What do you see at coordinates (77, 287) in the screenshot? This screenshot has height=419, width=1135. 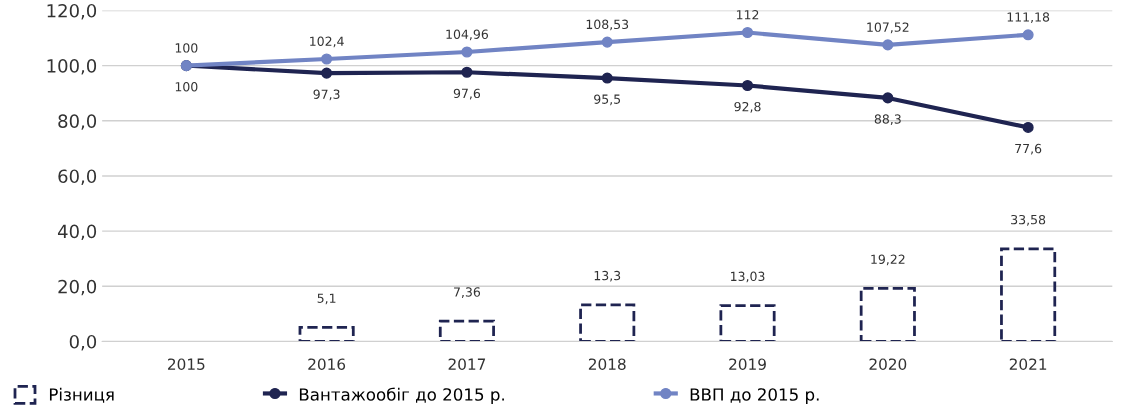 I see `y-tick-label: 20,0` at bounding box center [77, 287].